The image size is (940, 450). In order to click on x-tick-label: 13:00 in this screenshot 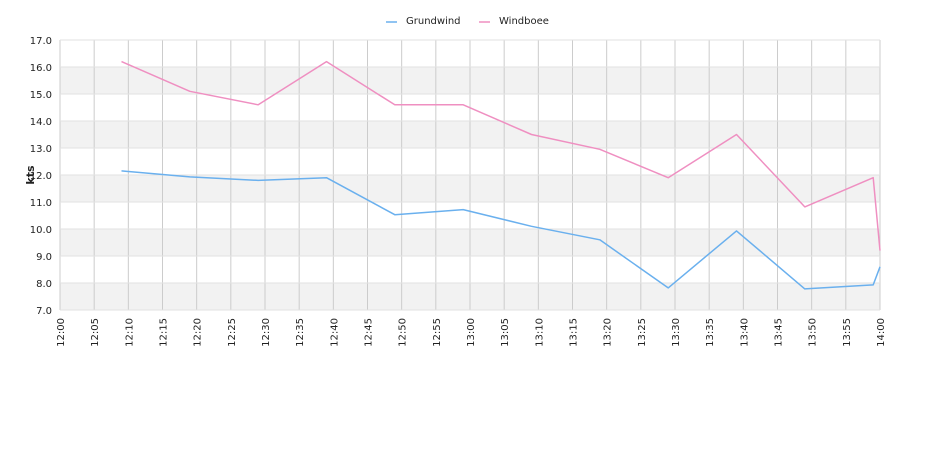, I will do `click(471, 332)`.